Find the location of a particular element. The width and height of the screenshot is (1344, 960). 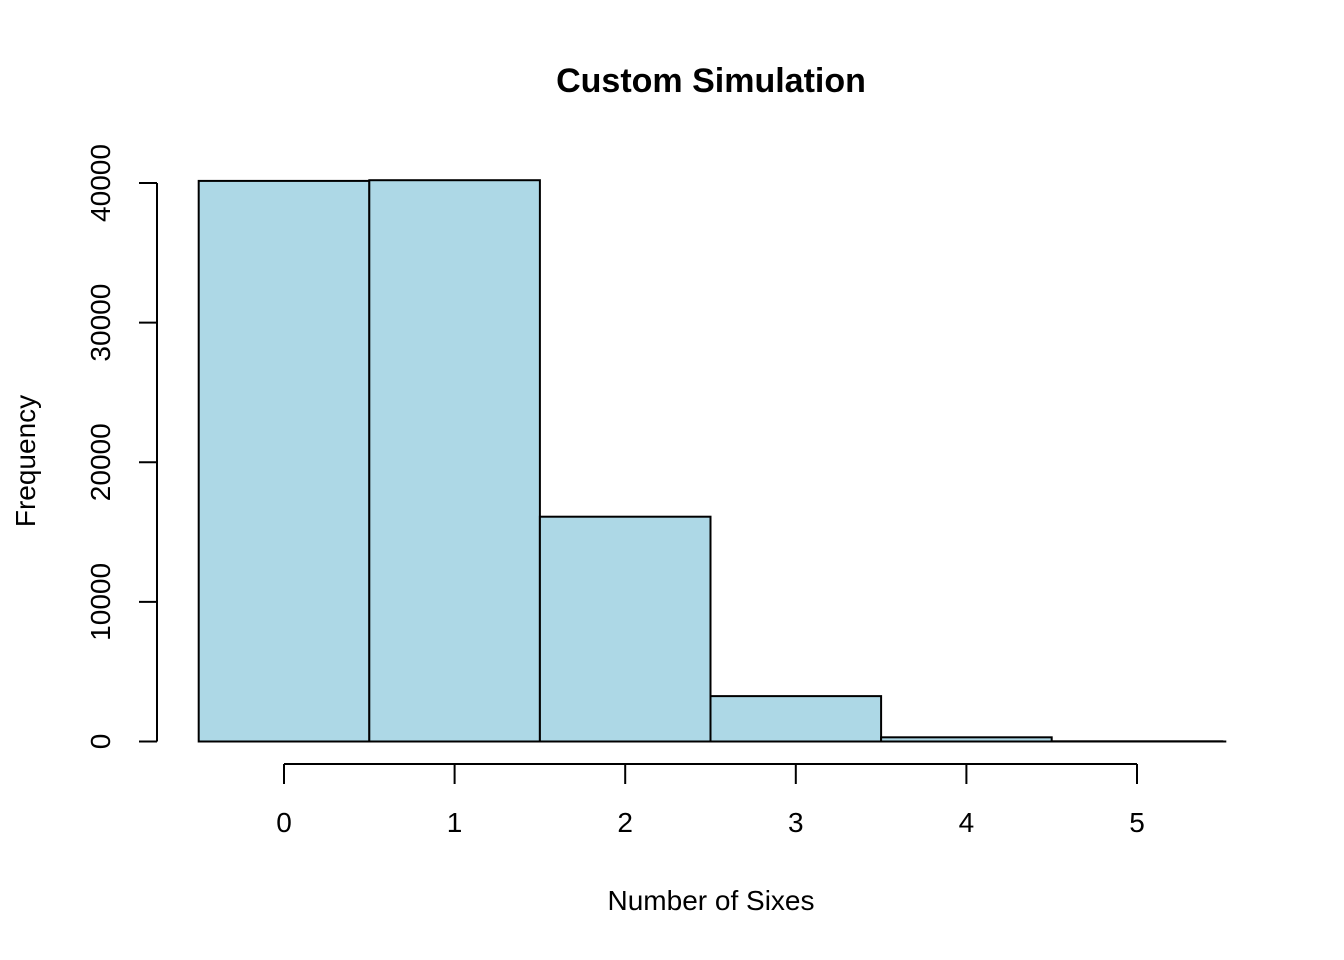

y-tick-label: 10000 is located at coordinates (100, 602).